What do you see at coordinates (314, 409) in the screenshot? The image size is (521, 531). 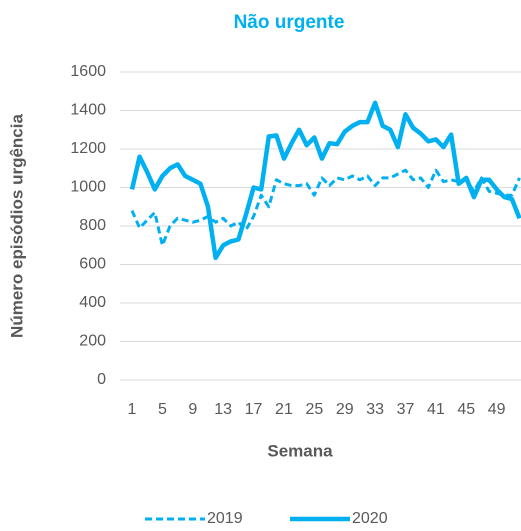 I see `x-tick-label: 25` at bounding box center [314, 409].